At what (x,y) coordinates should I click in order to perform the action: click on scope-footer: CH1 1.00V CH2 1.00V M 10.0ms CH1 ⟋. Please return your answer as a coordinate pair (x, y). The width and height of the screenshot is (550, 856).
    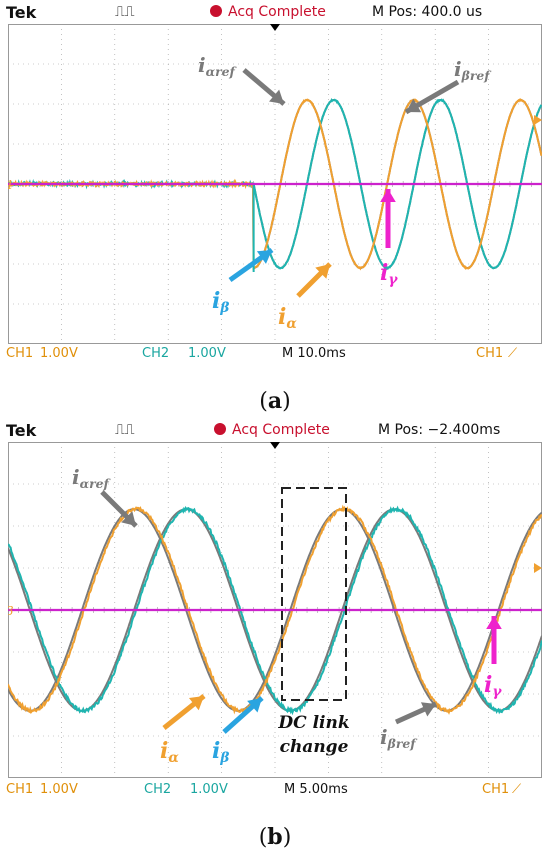
    Looking at the image, I should click on (275, 354).